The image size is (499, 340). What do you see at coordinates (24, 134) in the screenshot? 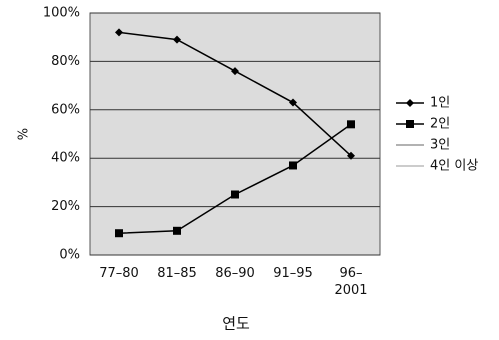
I see `y-axis-label: %` at bounding box center [24, 134].